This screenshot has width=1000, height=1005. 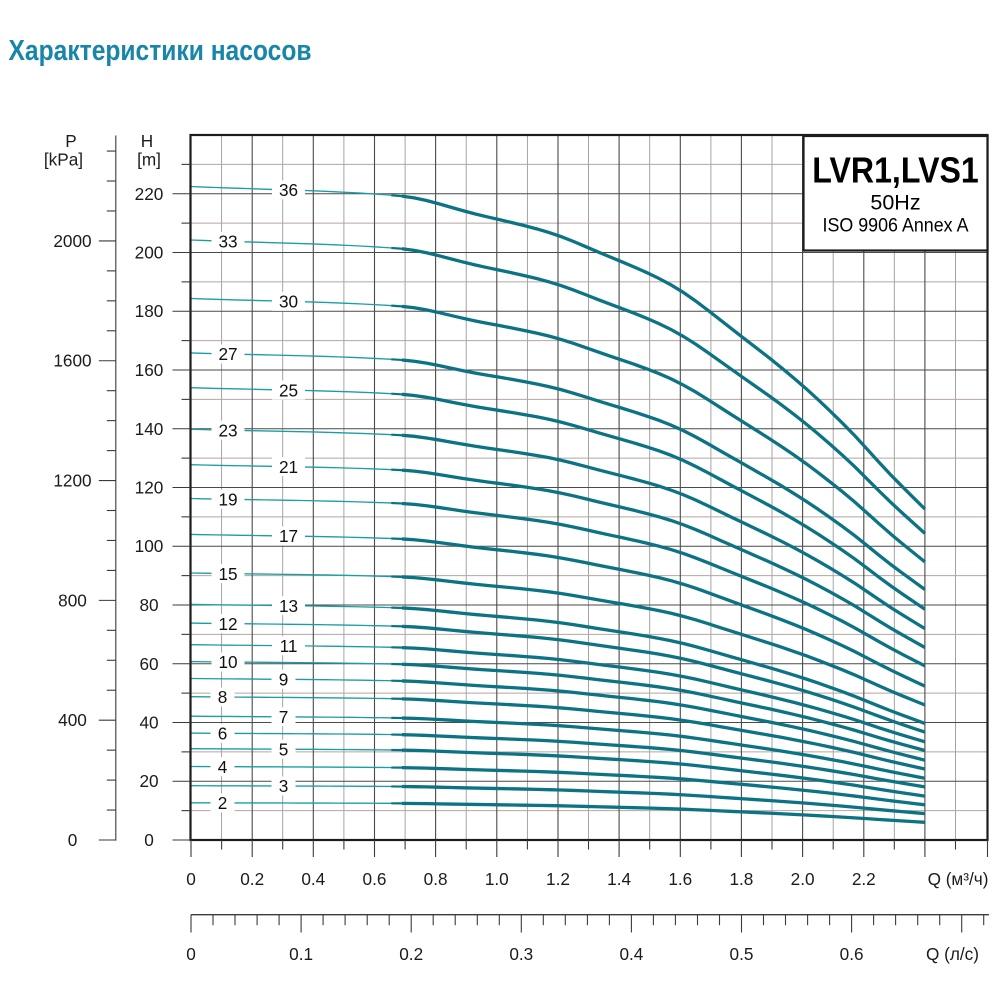 I want to click on svg-text: 20, so click(x=148, y=781).